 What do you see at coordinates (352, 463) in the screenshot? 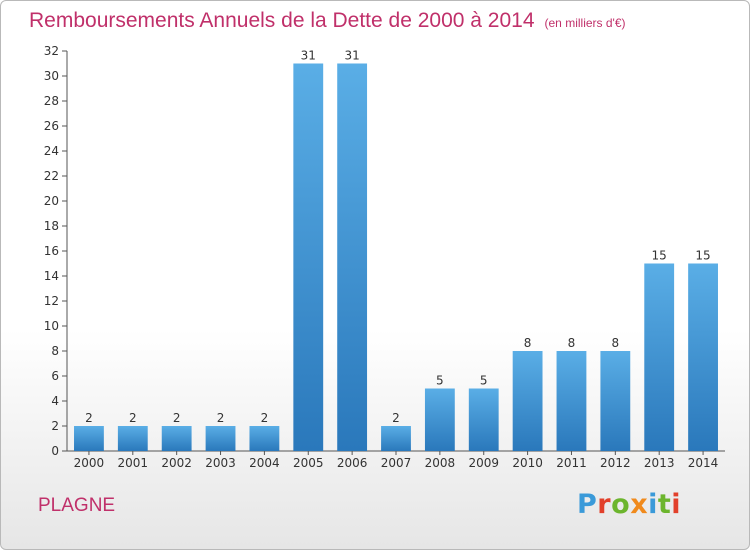
I see `x-tick-label: 2006` at bounding box center [352, 463].